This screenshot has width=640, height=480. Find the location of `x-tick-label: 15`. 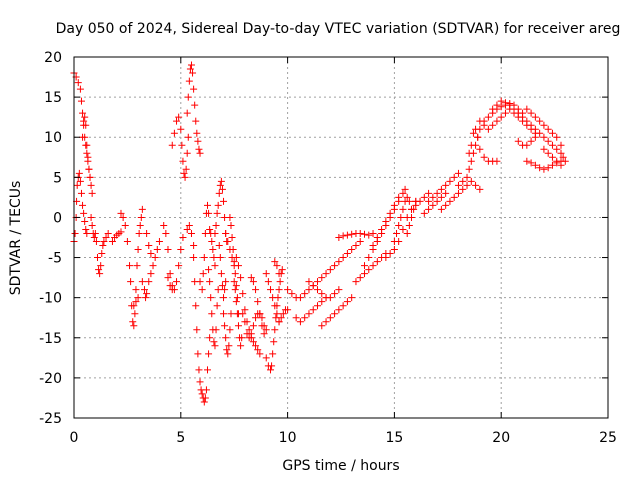

x-tick-label: 15 is located at coordinates (394, 438).